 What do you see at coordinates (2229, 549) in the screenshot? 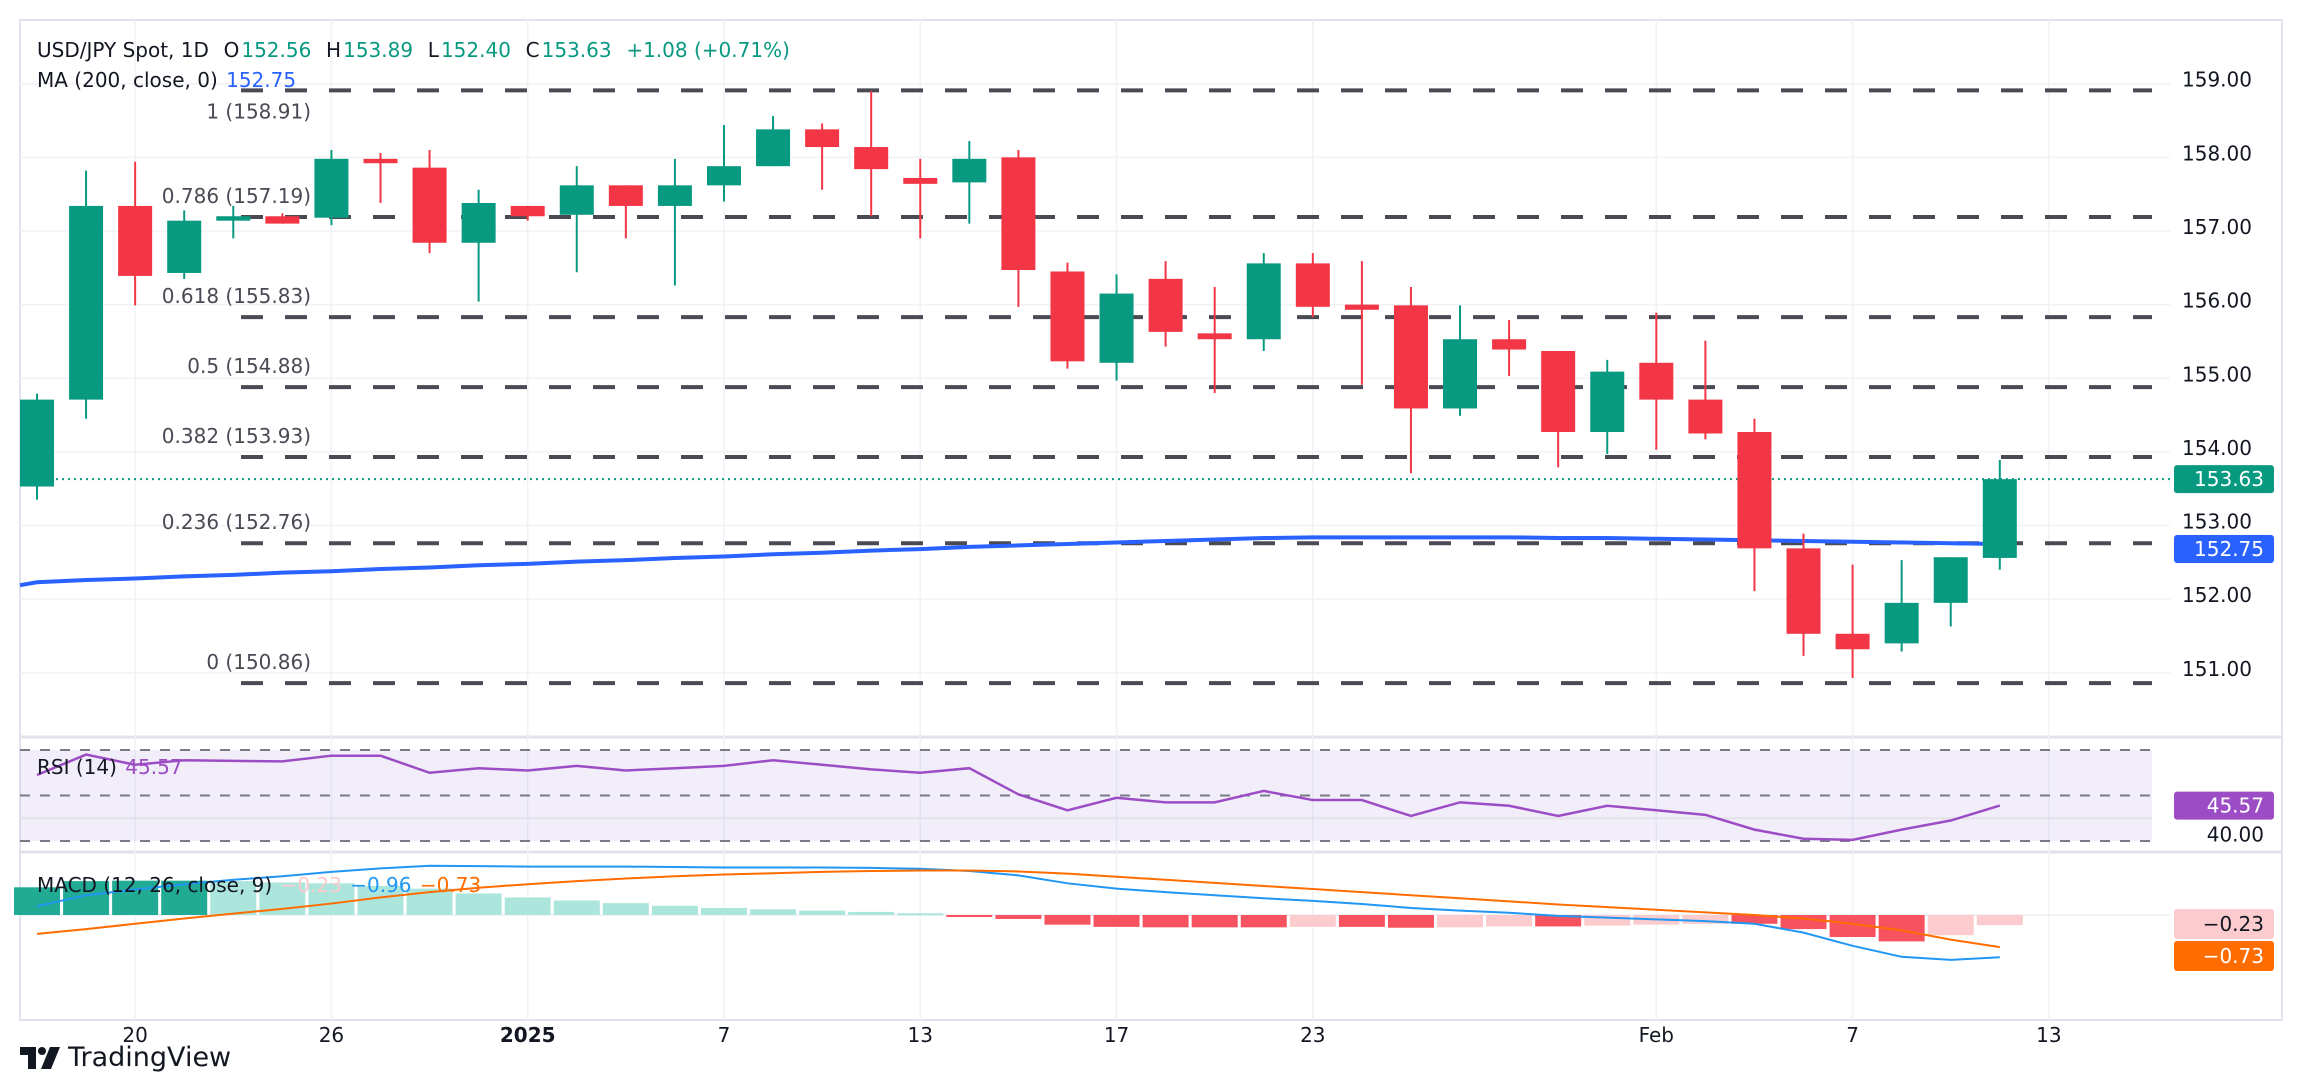
I see `ma-price-tag: 152.75` at bounding box center [2229, 549].